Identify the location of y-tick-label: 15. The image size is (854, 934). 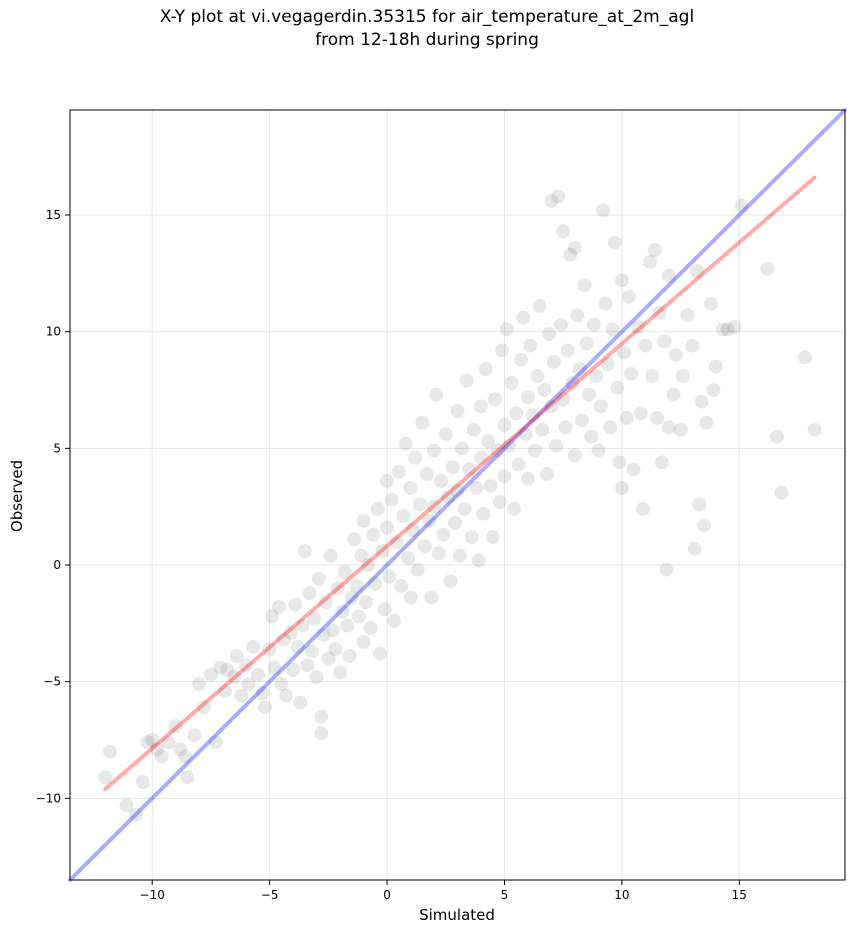
(53, 215).